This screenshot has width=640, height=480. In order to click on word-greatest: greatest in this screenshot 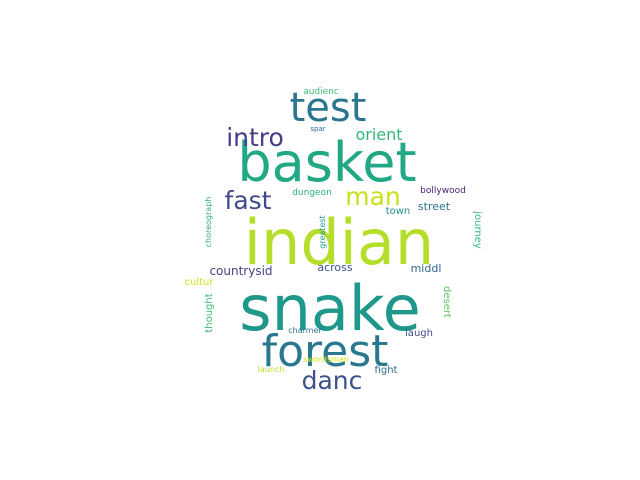, I will do `click(322, 231)`.